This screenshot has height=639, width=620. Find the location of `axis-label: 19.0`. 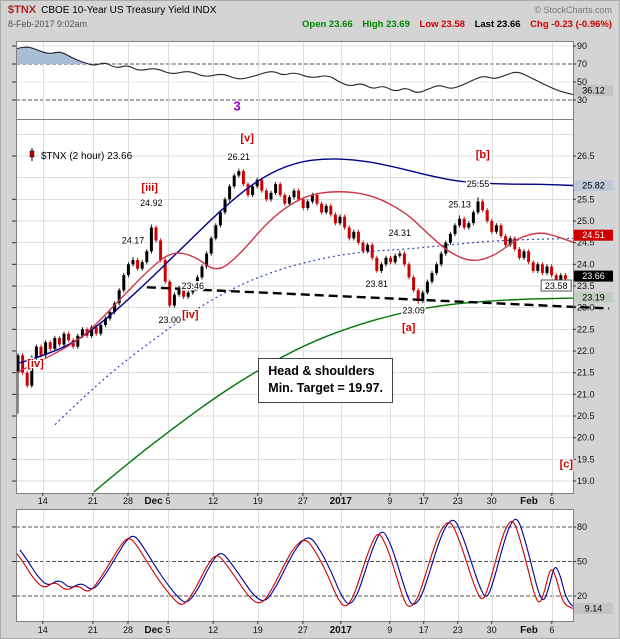

axis-label: 19.0 is located at coordinates (586, 481).